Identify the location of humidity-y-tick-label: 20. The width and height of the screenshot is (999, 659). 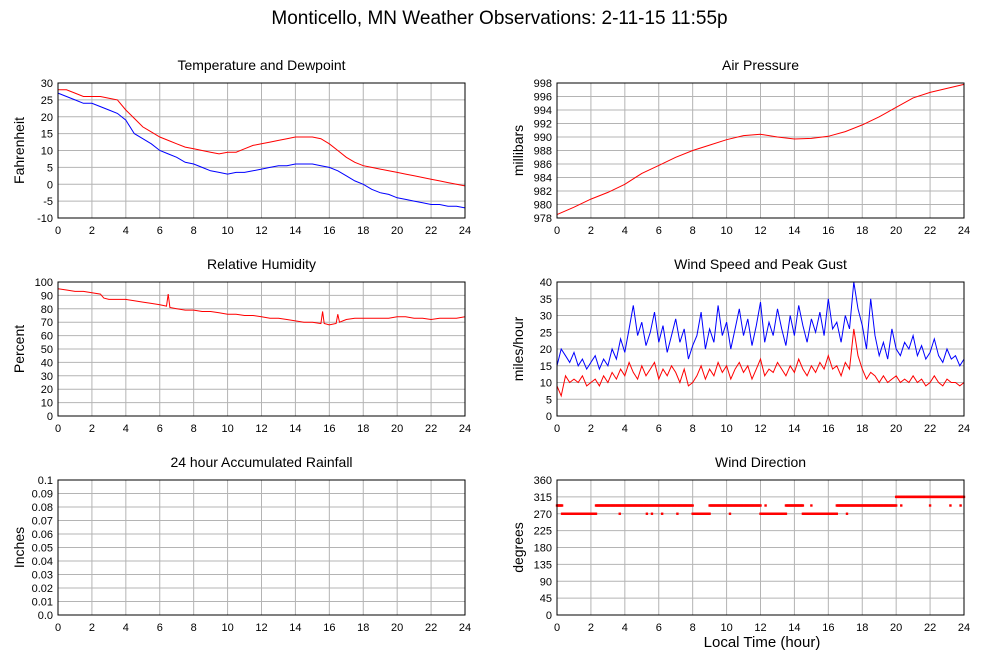
(47, 390).